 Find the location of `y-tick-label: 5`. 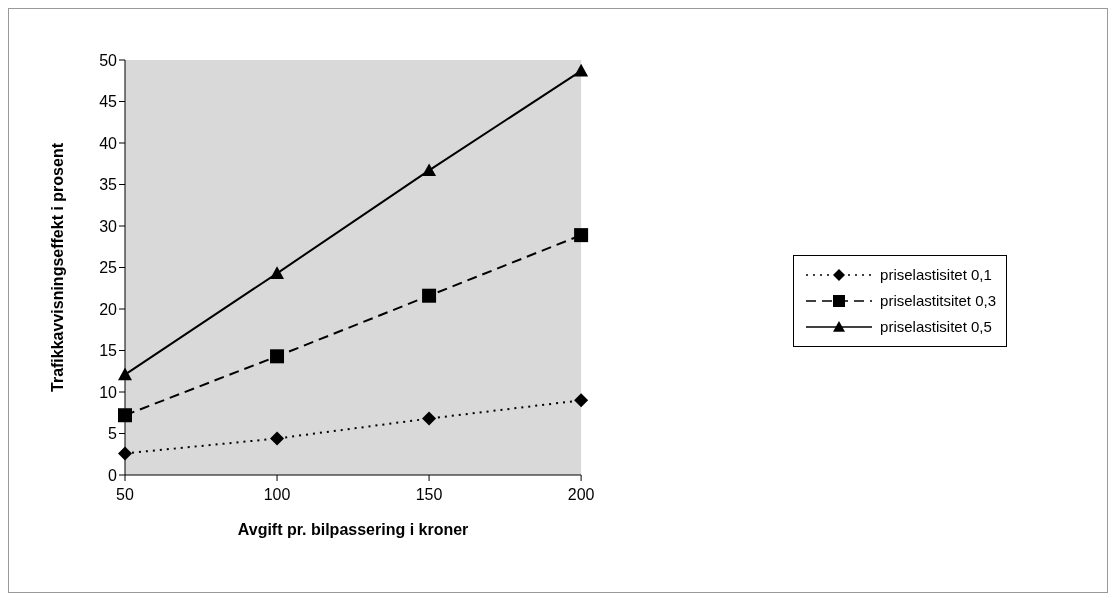

y-tick-label: 5 is located at coordinates (113, 434).